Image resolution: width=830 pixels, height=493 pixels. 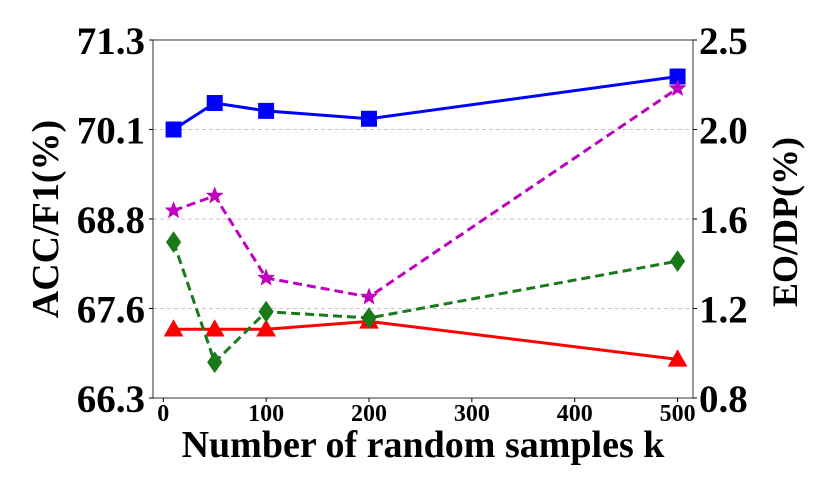 I want to click on left-y-tick-label: 67.6, so click(x=111, y=310).